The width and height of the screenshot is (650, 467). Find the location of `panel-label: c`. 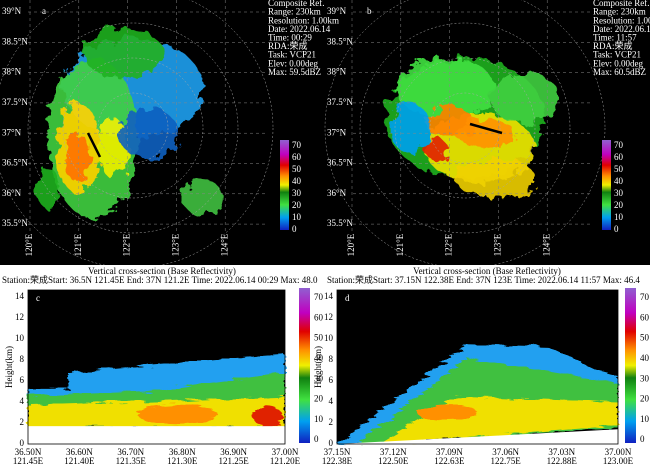

panel-label: c is located at coordinates (38, 298).